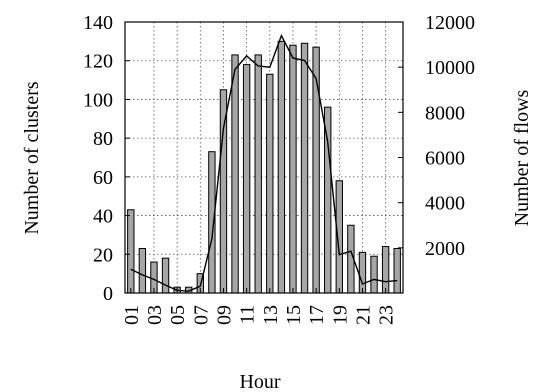 The image size is (549, 392). Describe the element at coordinates (224, 315) in the screenshot. I see `x-tick-label: 09` at that location.